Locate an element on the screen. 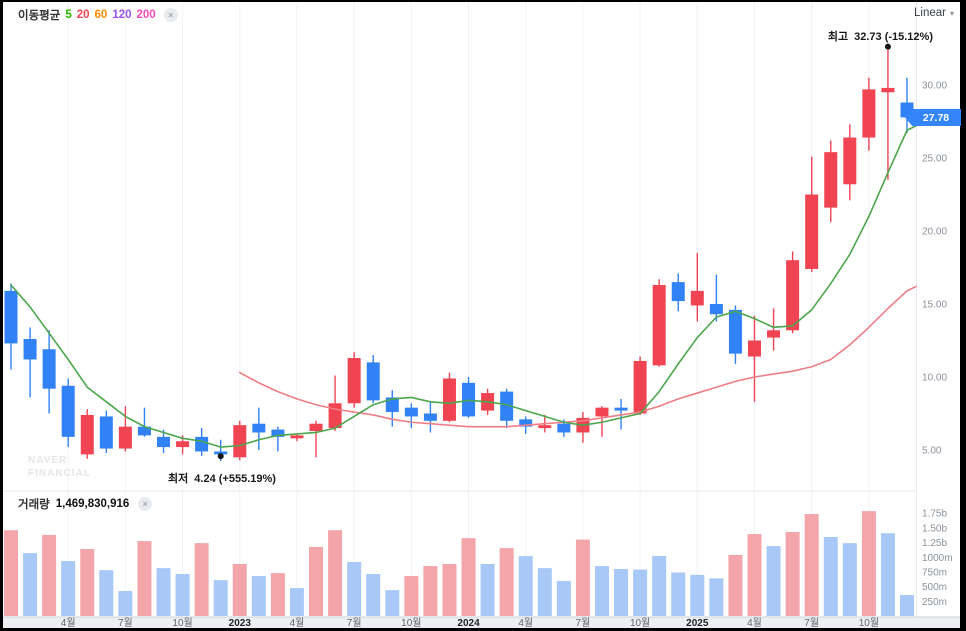 This screenshot has height=631, width=966. ma-period-120: 120 is located at coordinates (122, 15).